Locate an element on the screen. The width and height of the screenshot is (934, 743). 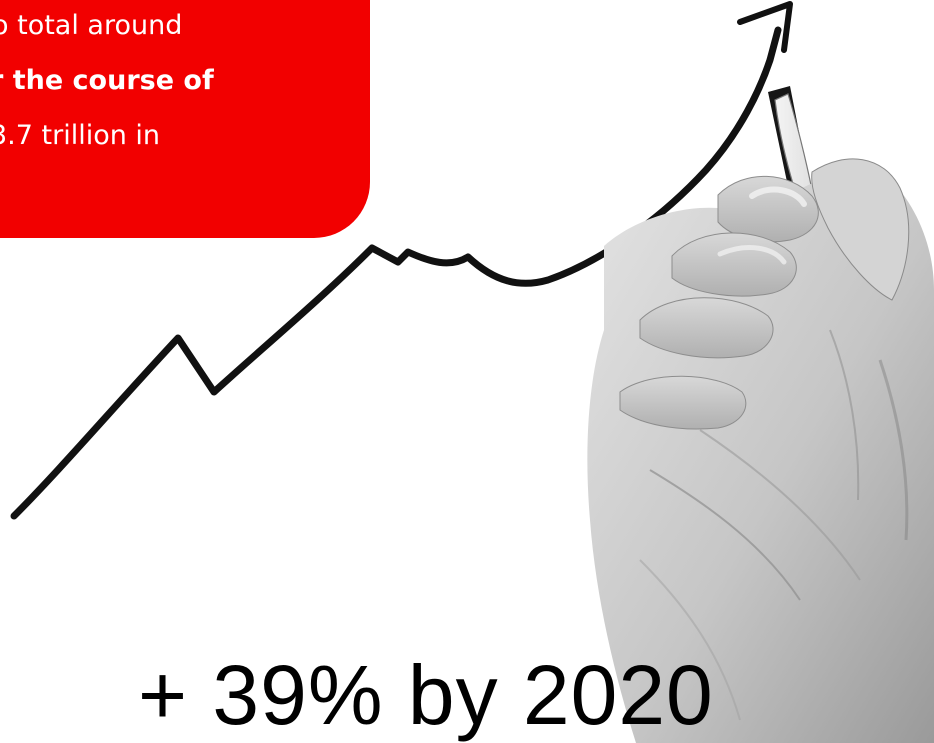
callout-line-2: r the course of is located at coordinates (107, 80).